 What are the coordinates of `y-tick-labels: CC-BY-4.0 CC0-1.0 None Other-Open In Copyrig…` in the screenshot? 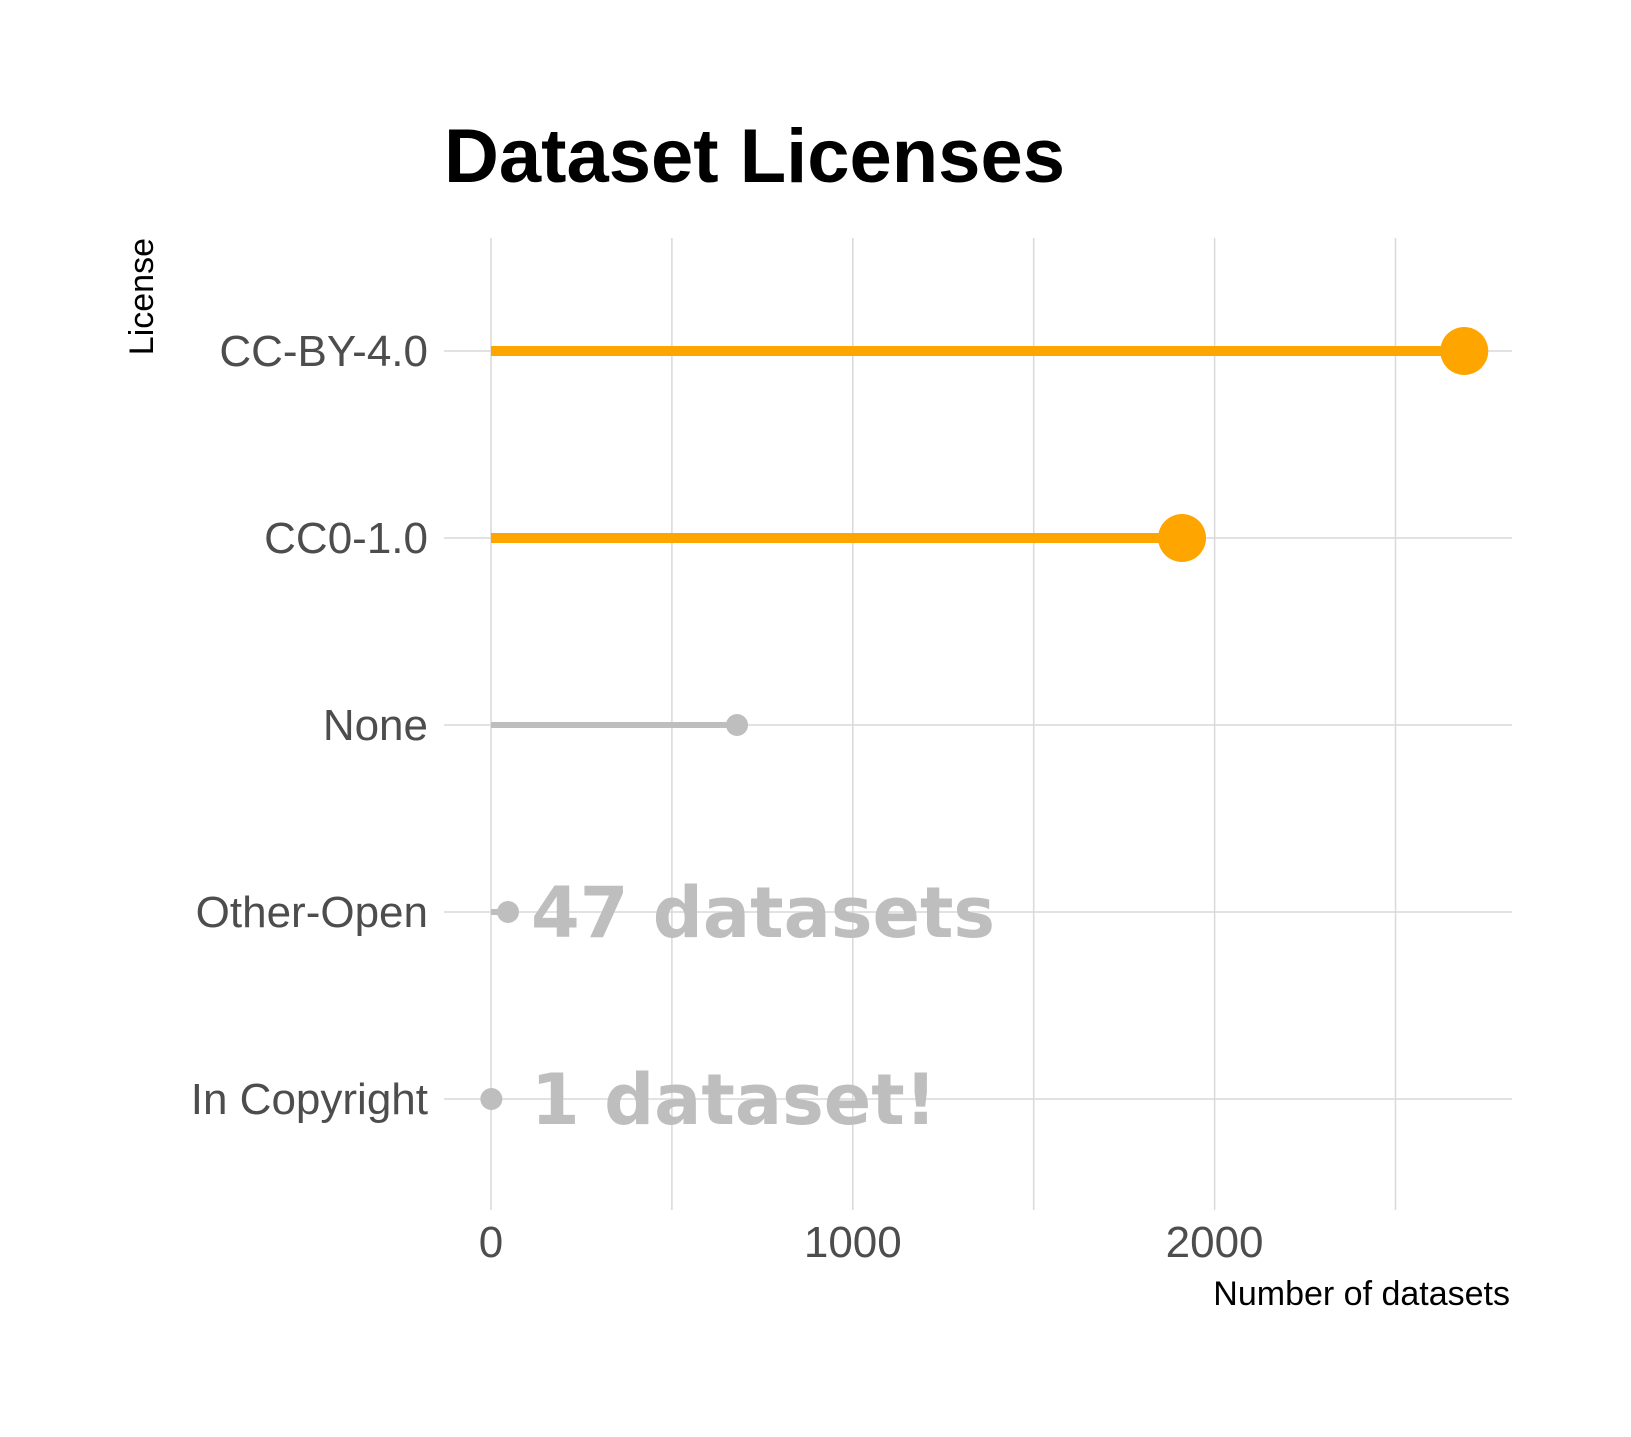 It's located at (309, 725).